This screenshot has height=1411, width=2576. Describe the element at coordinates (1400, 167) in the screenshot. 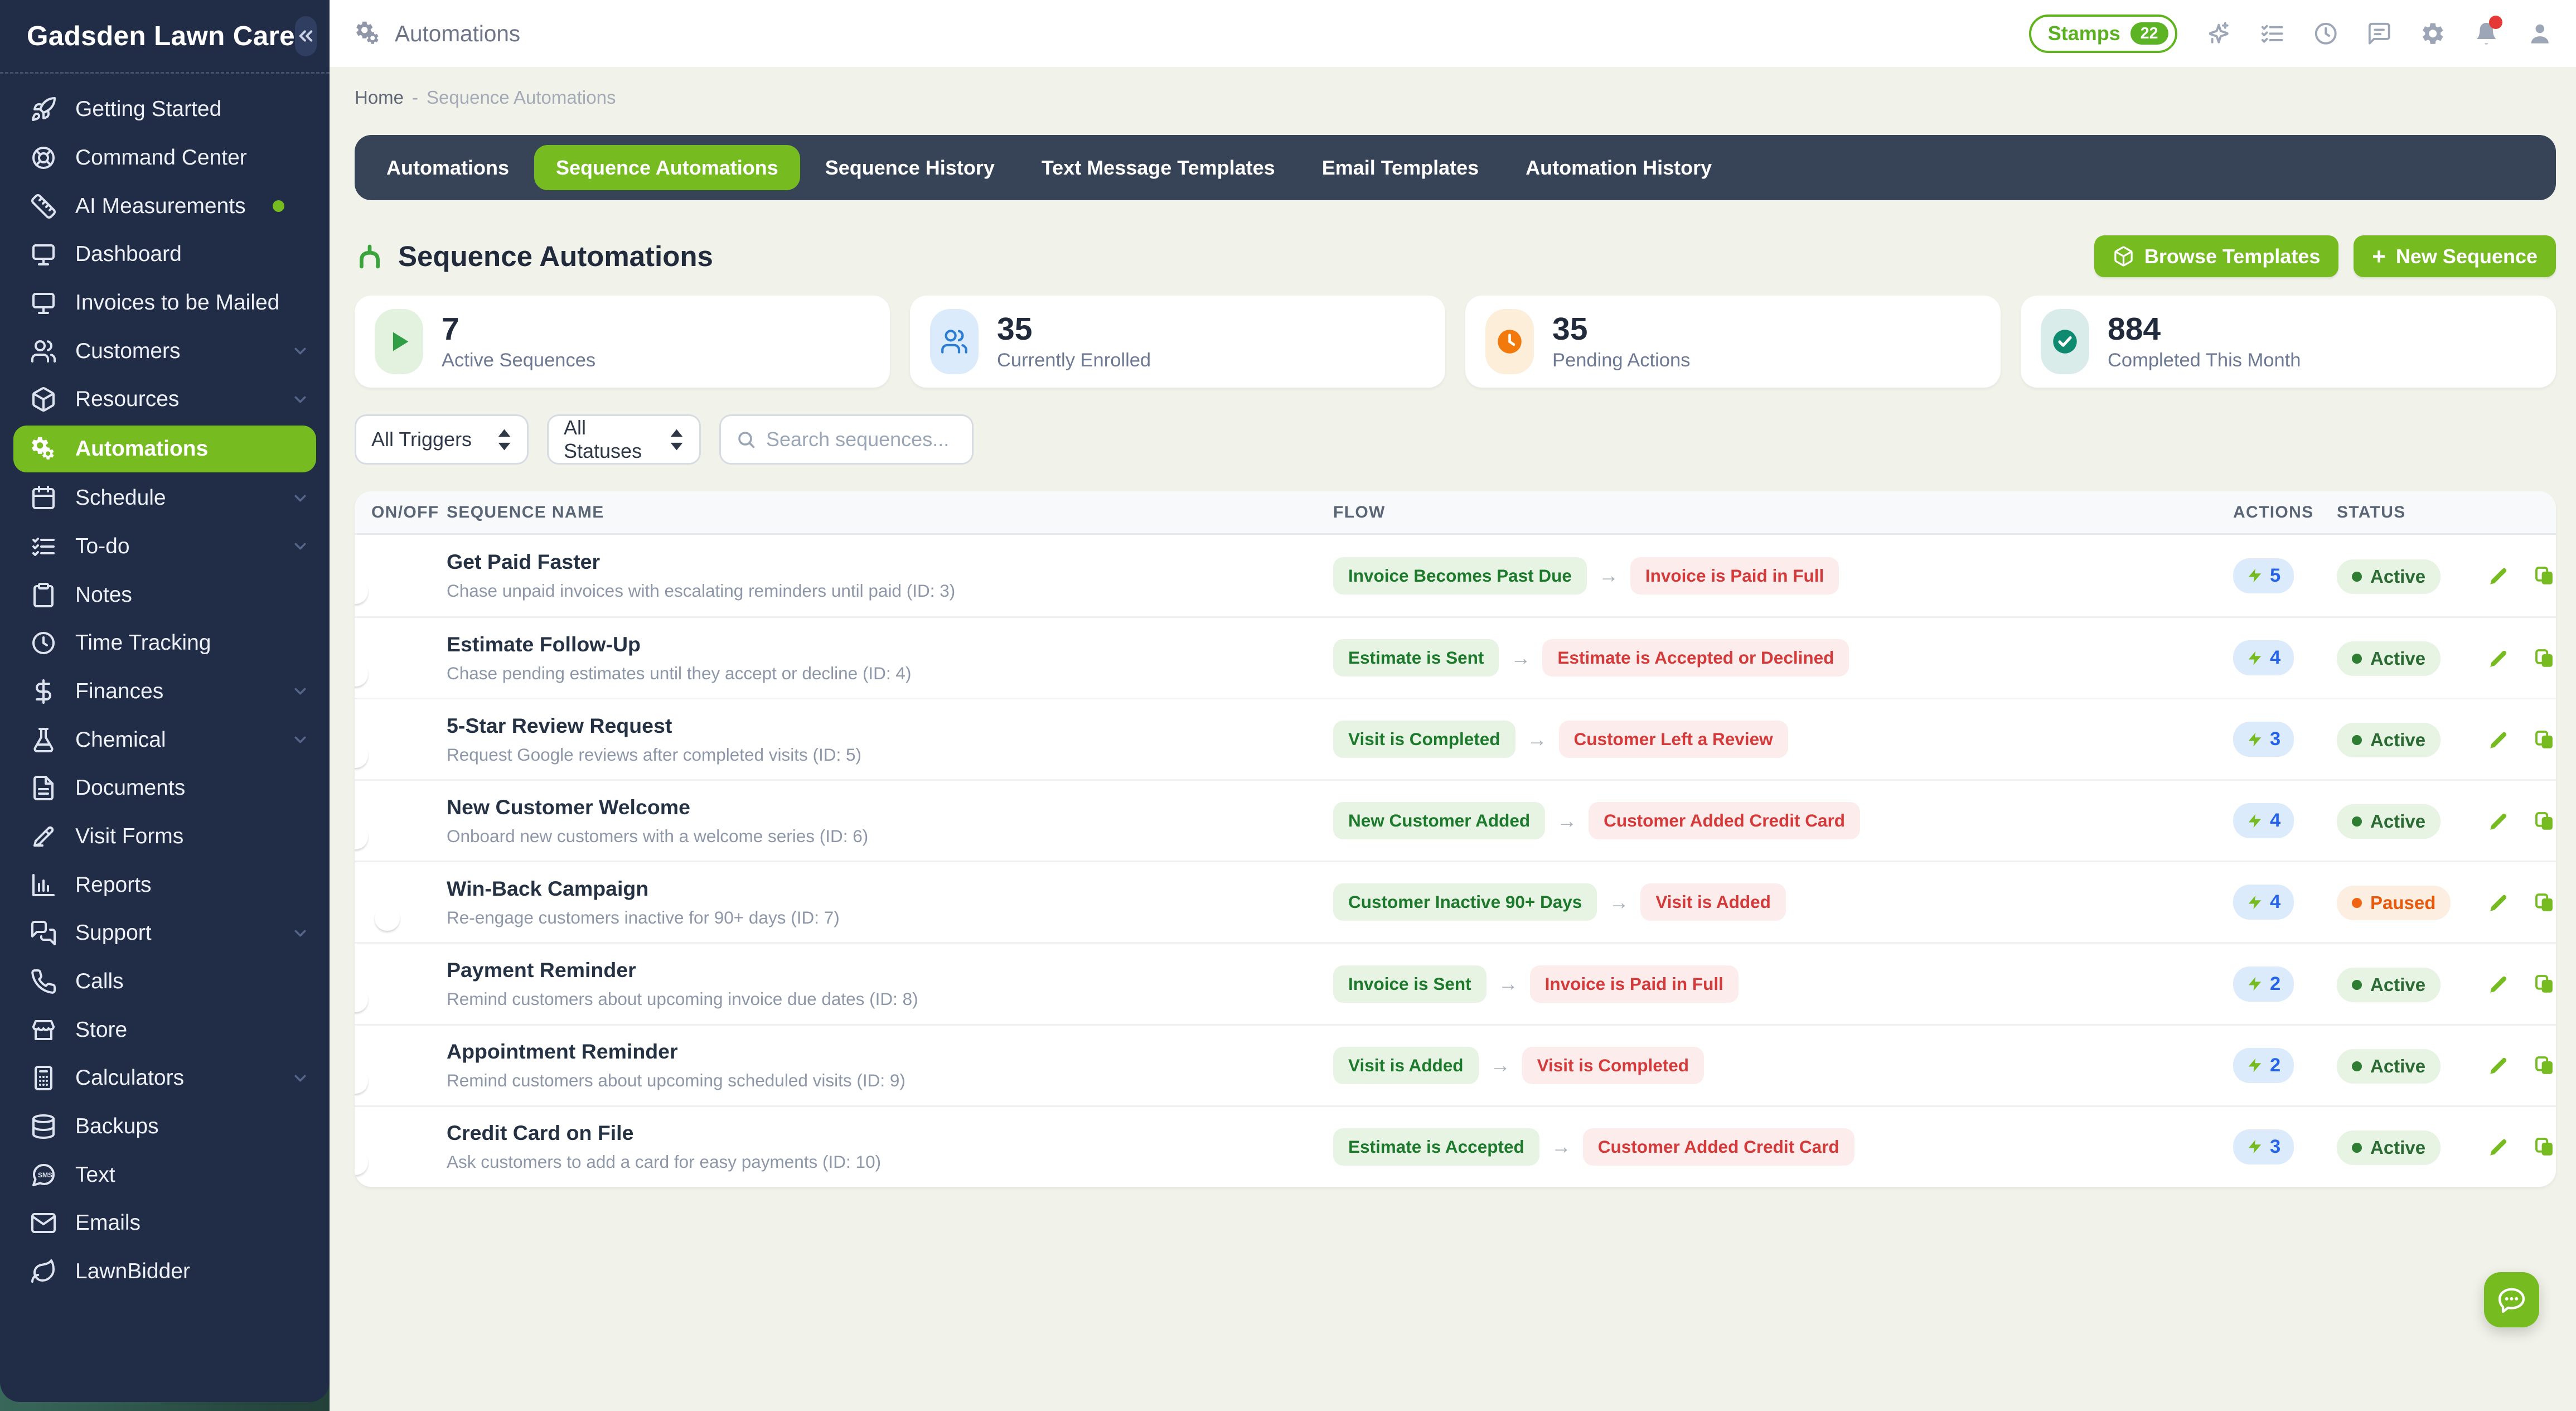

I see `tab-email-templates: Email Templates` at that location.